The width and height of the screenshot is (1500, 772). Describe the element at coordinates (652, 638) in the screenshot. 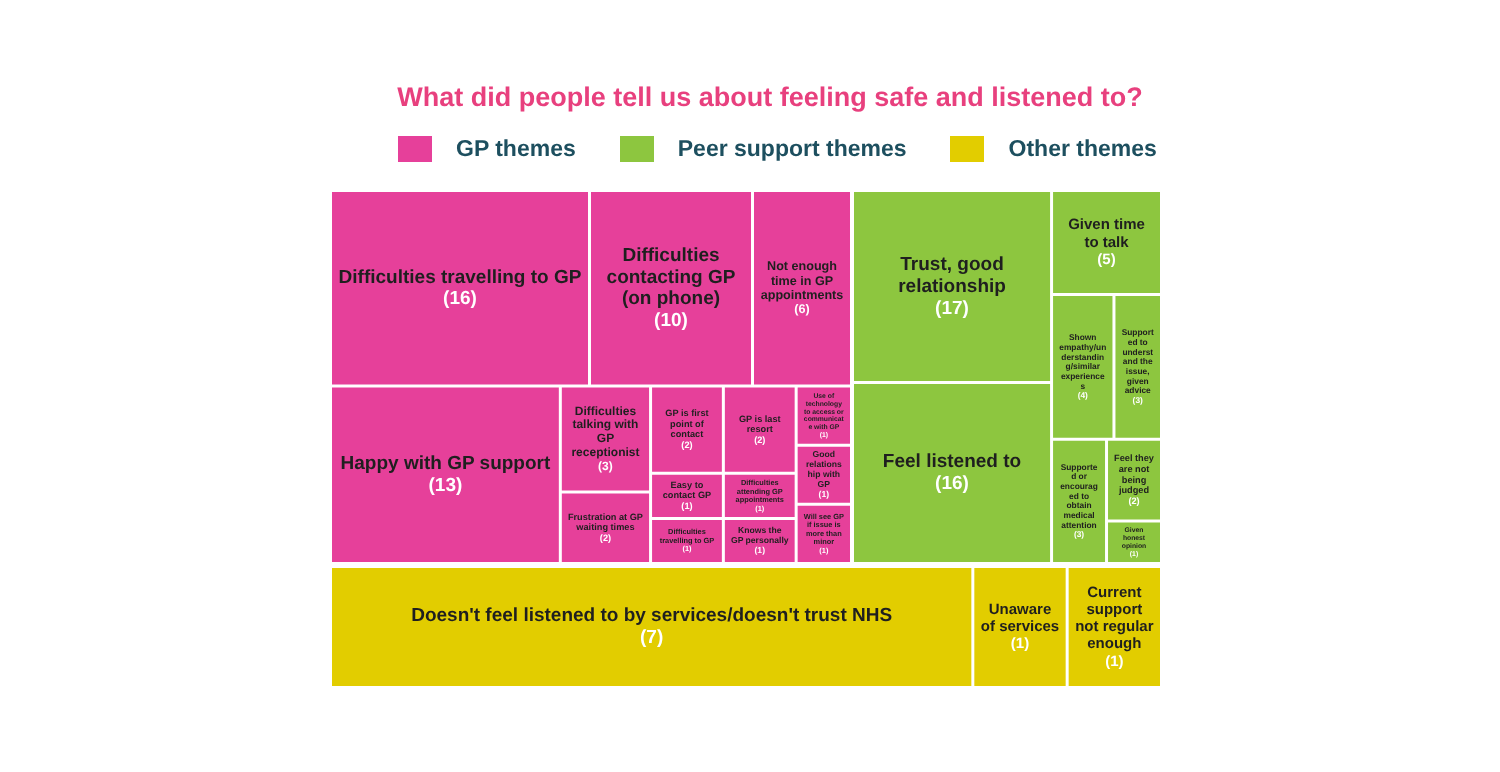

I see `data-label: (7)` at that location.